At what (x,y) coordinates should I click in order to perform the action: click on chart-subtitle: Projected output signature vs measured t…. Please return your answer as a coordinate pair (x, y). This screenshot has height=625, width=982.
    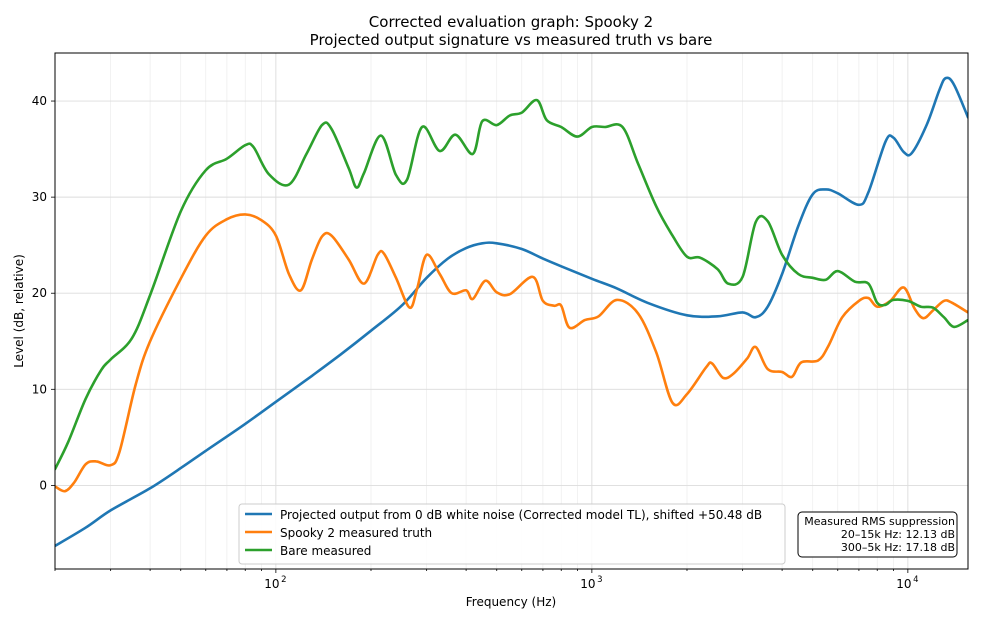
    Looking at the image, I should click on (511, 40).